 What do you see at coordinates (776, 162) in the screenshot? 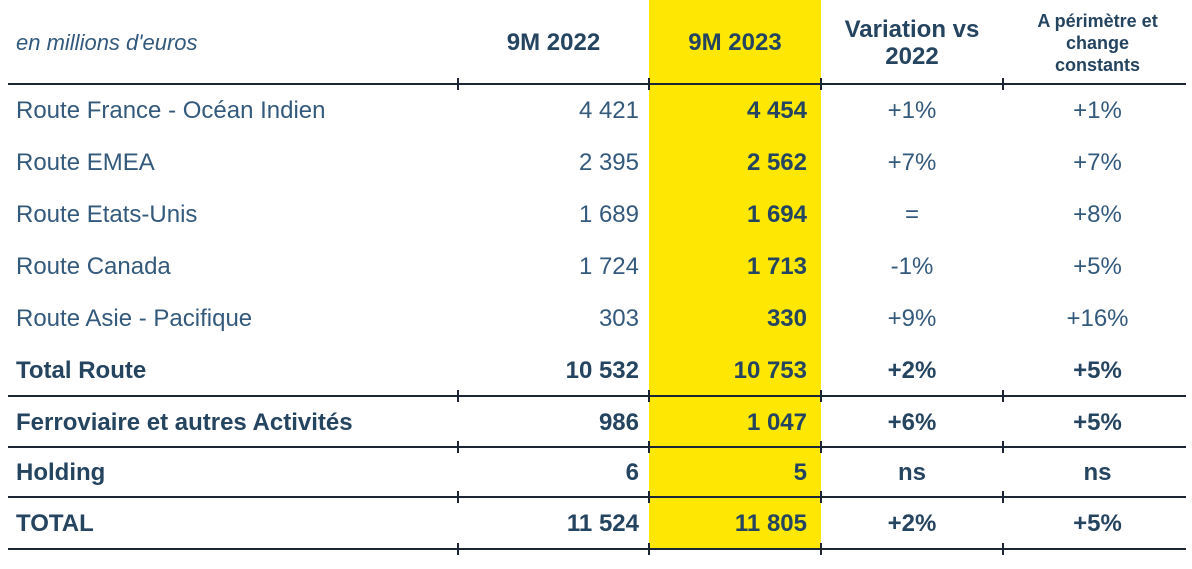
I see `value-9m2023: 2 562` at bounding box center [776, 162].